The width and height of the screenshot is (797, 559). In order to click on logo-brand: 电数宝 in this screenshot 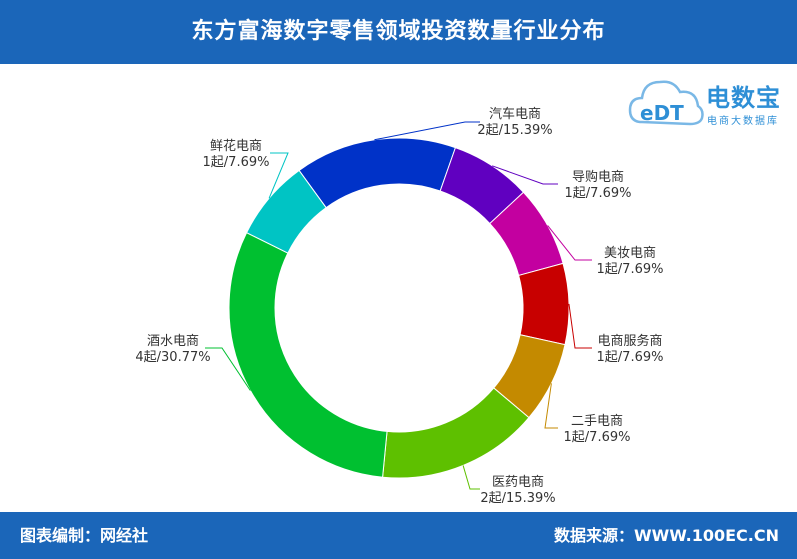, I will do `click(743, 98)`.